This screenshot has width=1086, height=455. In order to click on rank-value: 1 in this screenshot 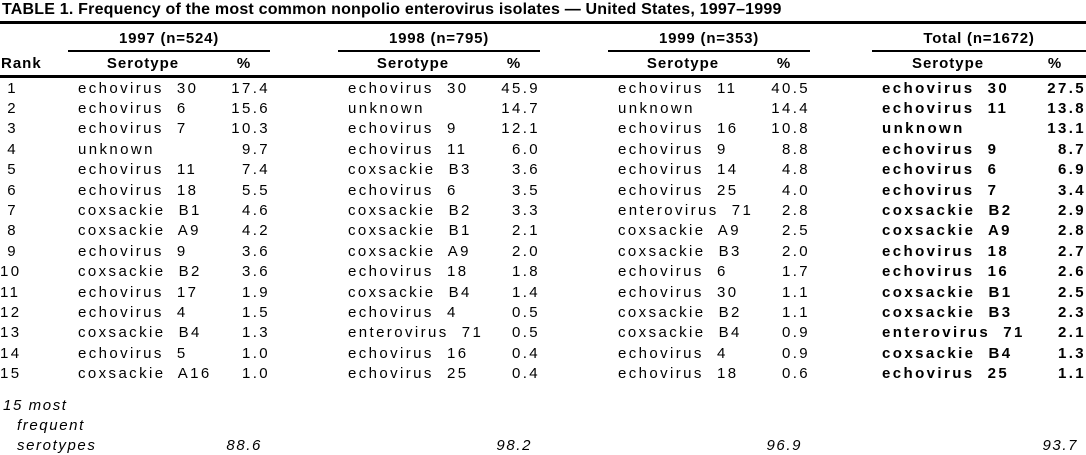, I will do `click(12, 88)`.